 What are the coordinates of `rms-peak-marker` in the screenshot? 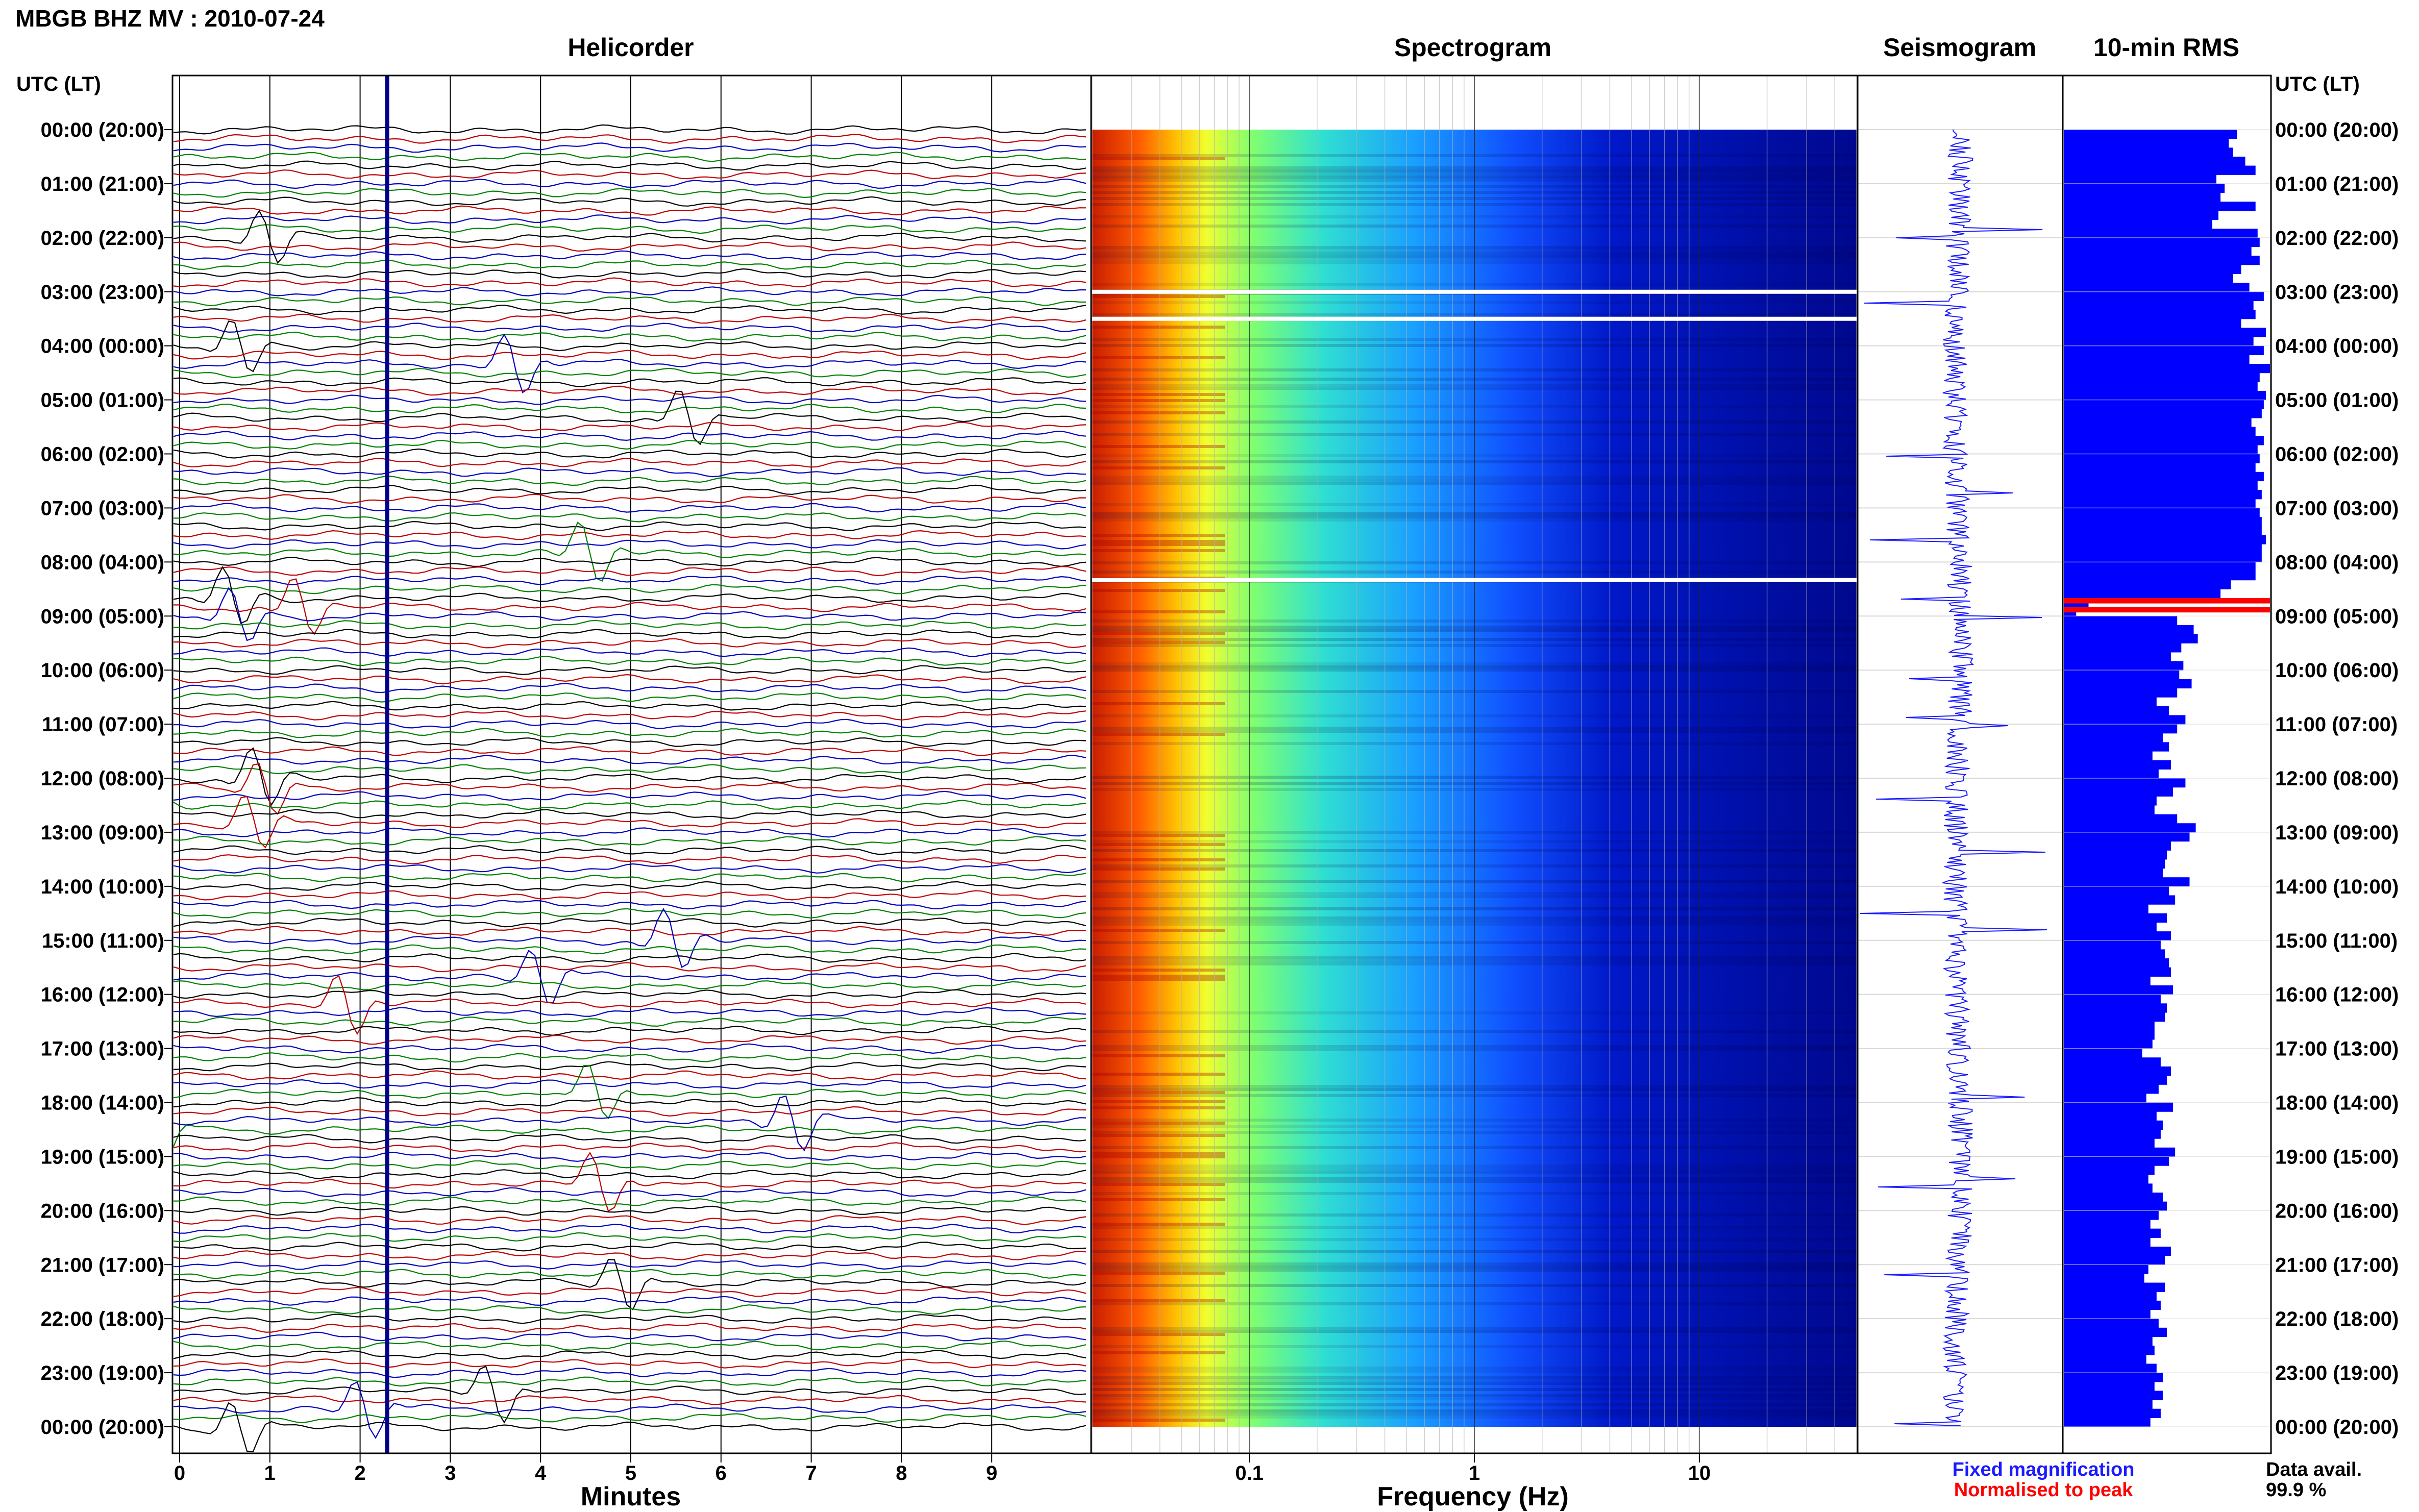 It's located at (2167, 610).